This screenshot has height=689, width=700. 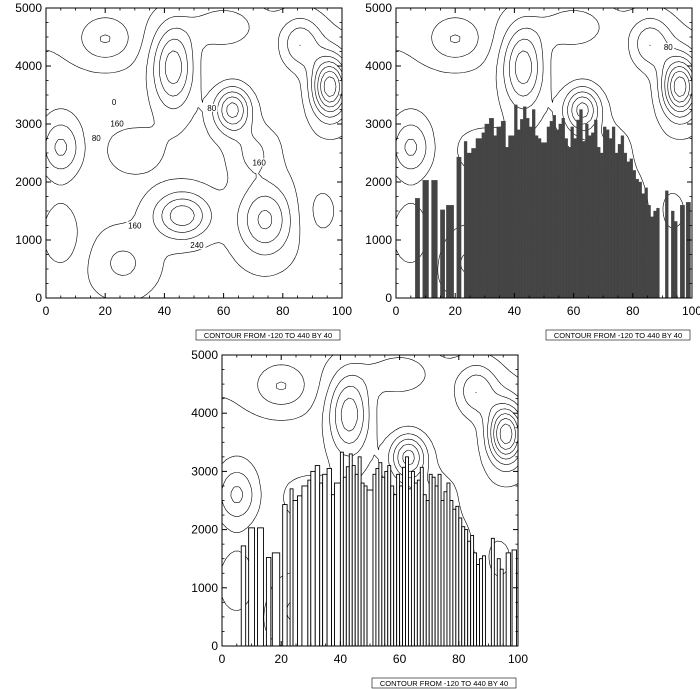 What do you see at coordinates (197, 245) in the screenshot?
I see `contour-label: 240` at bounding box center [197, 245].